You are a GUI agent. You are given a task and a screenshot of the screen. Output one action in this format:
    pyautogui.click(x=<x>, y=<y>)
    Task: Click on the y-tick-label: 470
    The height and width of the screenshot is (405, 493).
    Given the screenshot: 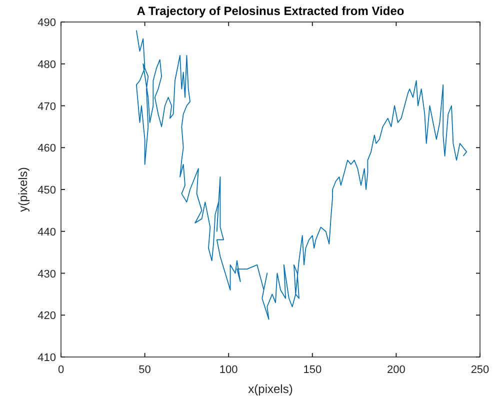 What is the action you would take?
    pyautogui.click(x=47, y=106)
    